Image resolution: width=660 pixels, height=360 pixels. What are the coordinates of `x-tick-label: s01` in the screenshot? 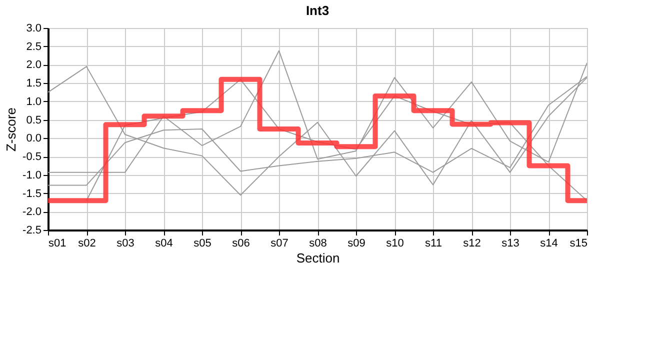 It's located at (57, 244).